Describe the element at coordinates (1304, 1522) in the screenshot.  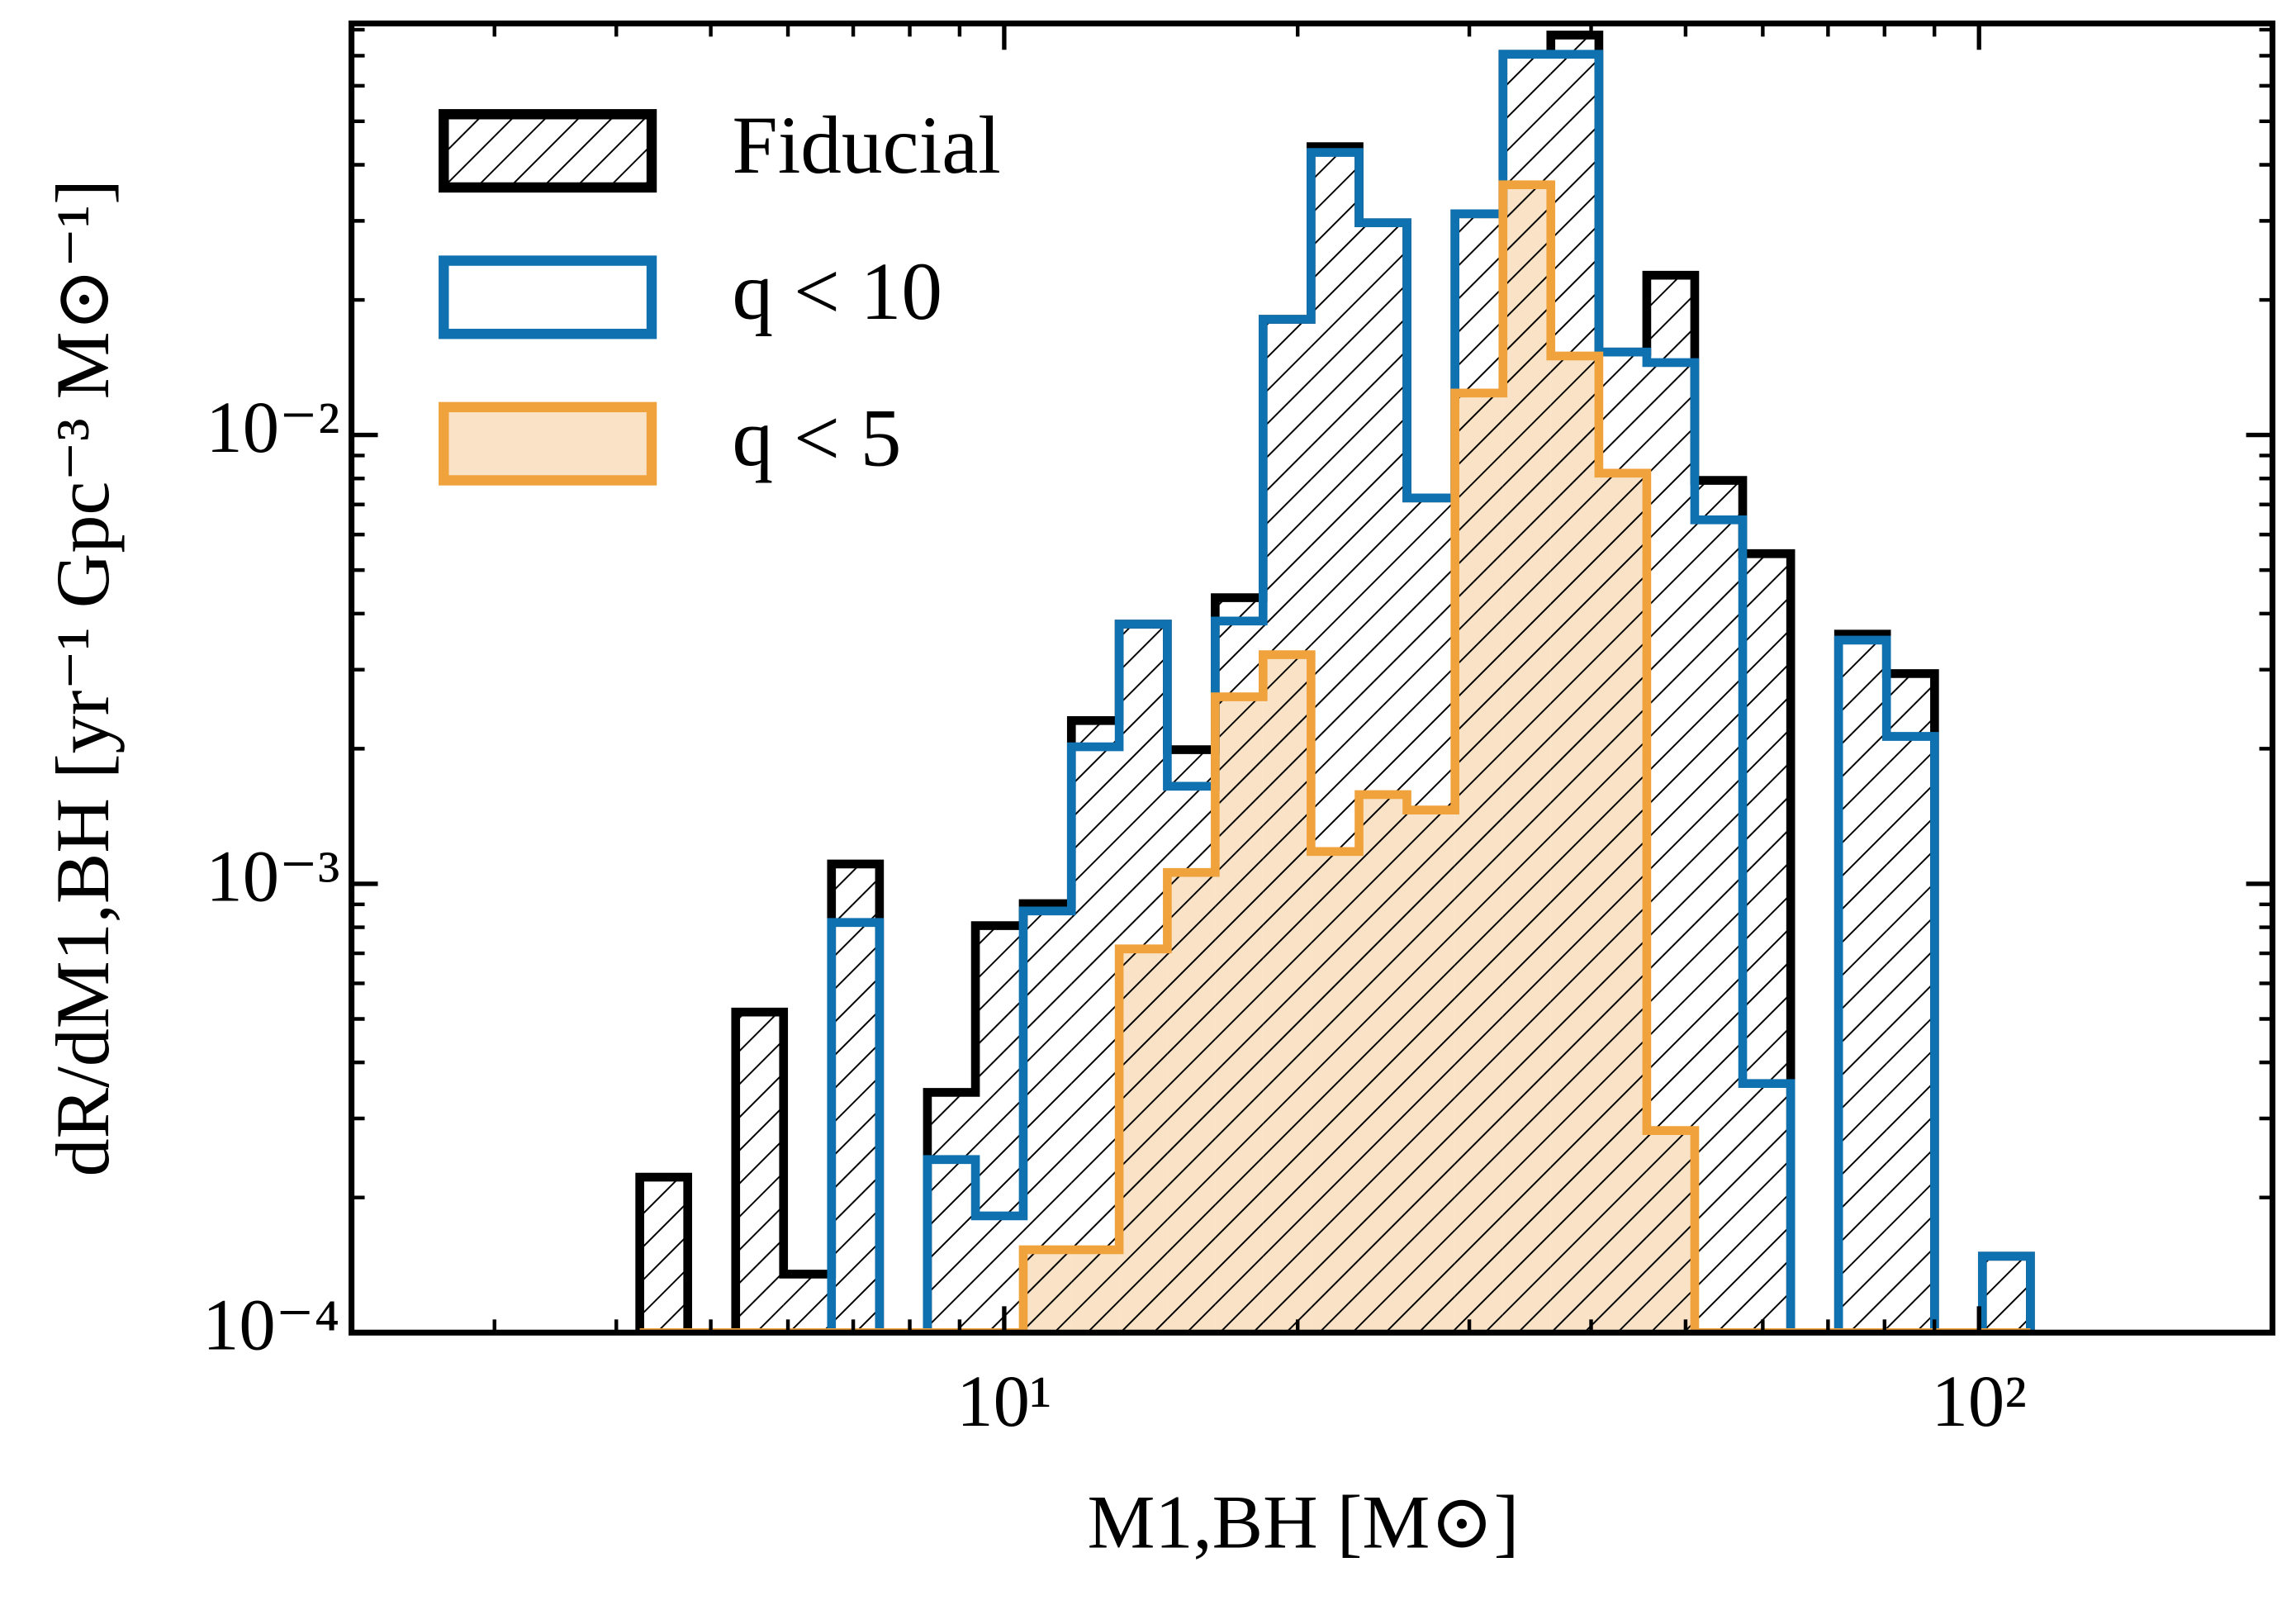
I see `x-axis-label: M1,BH [M⊙]` at that location.